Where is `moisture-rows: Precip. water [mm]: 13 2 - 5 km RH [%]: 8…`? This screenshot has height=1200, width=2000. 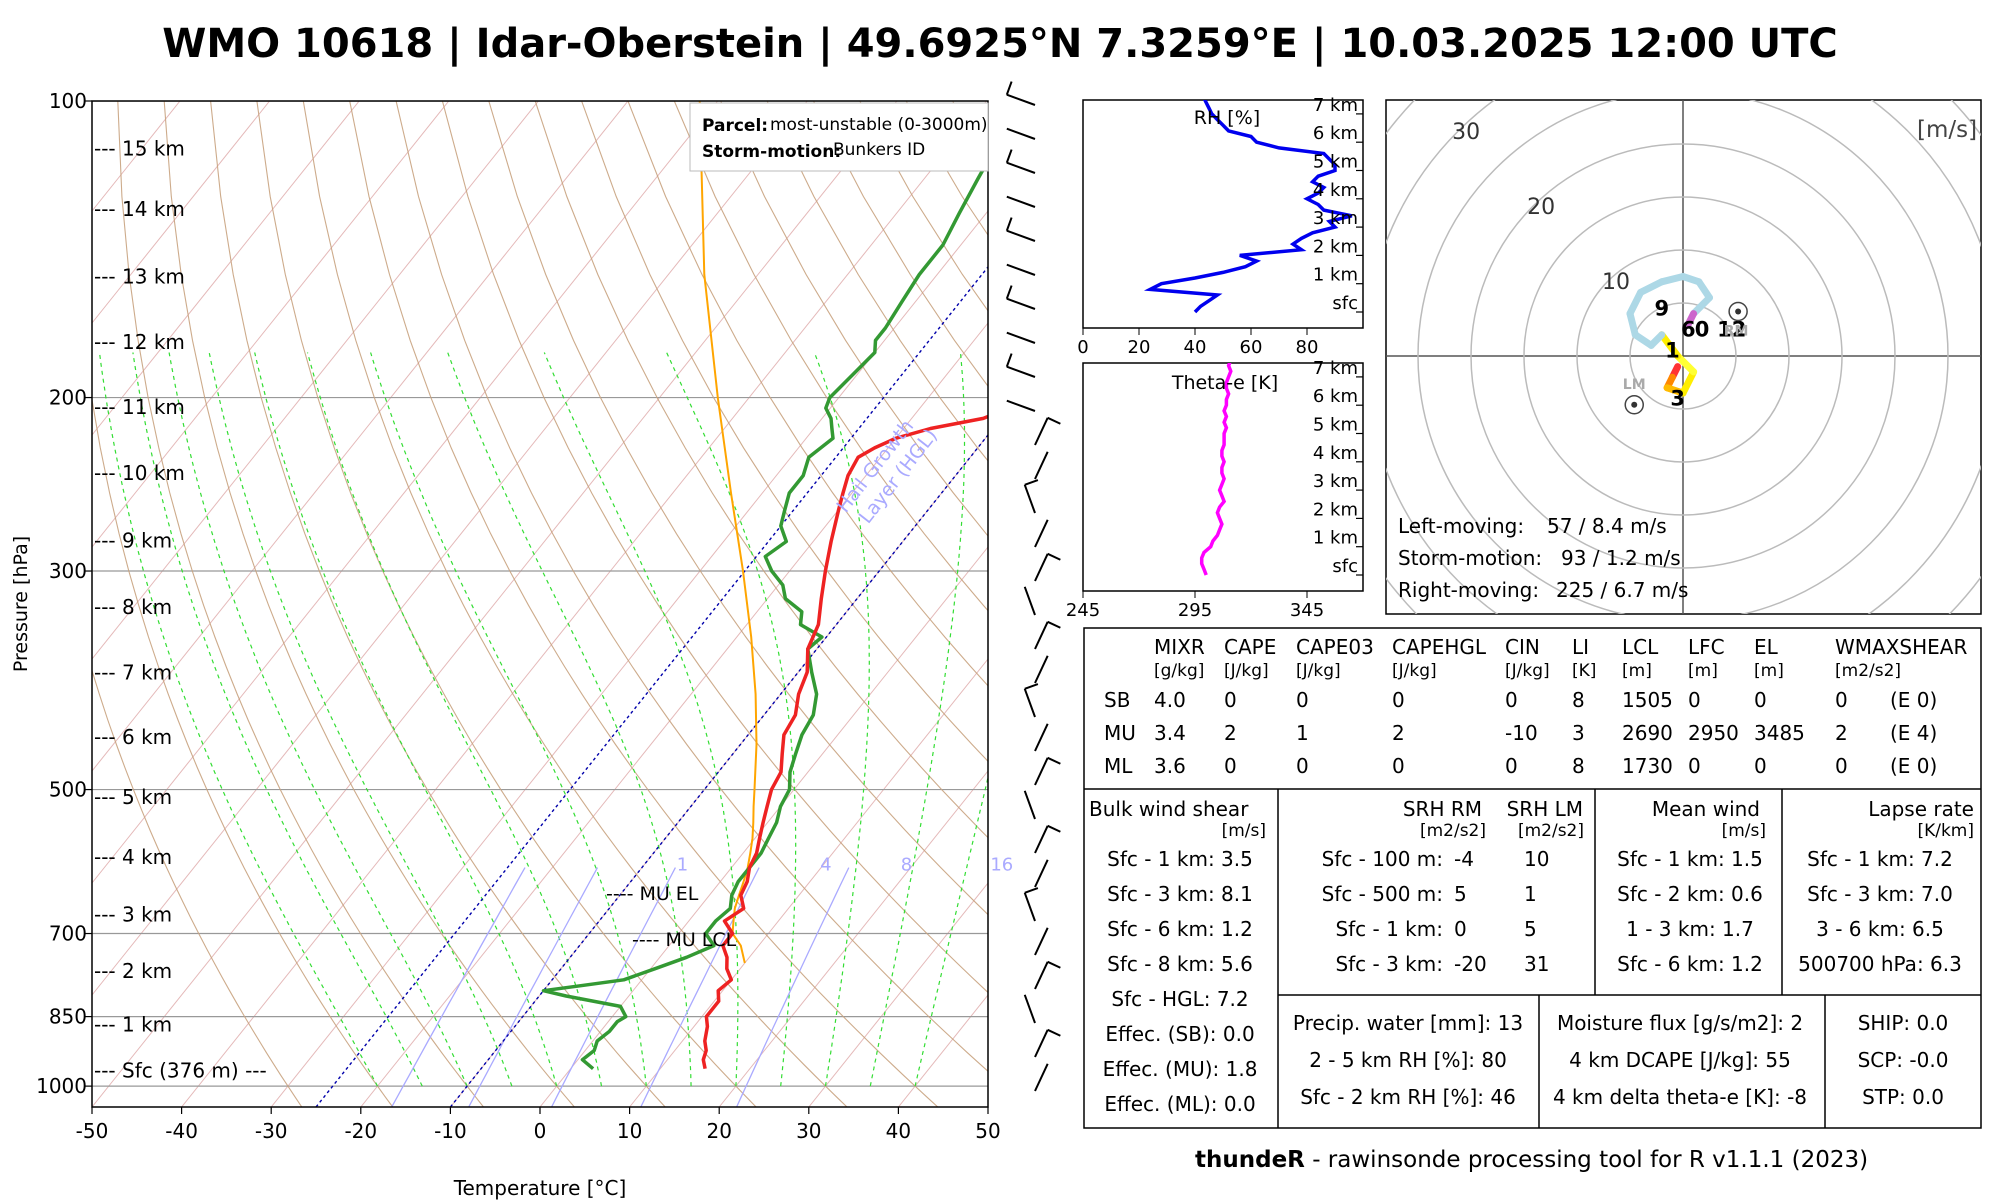 moisture-rows: Precip. water [mm]: 13 2 - 5 km RH [%]: 8… is located at coordinates (1408, 1060).